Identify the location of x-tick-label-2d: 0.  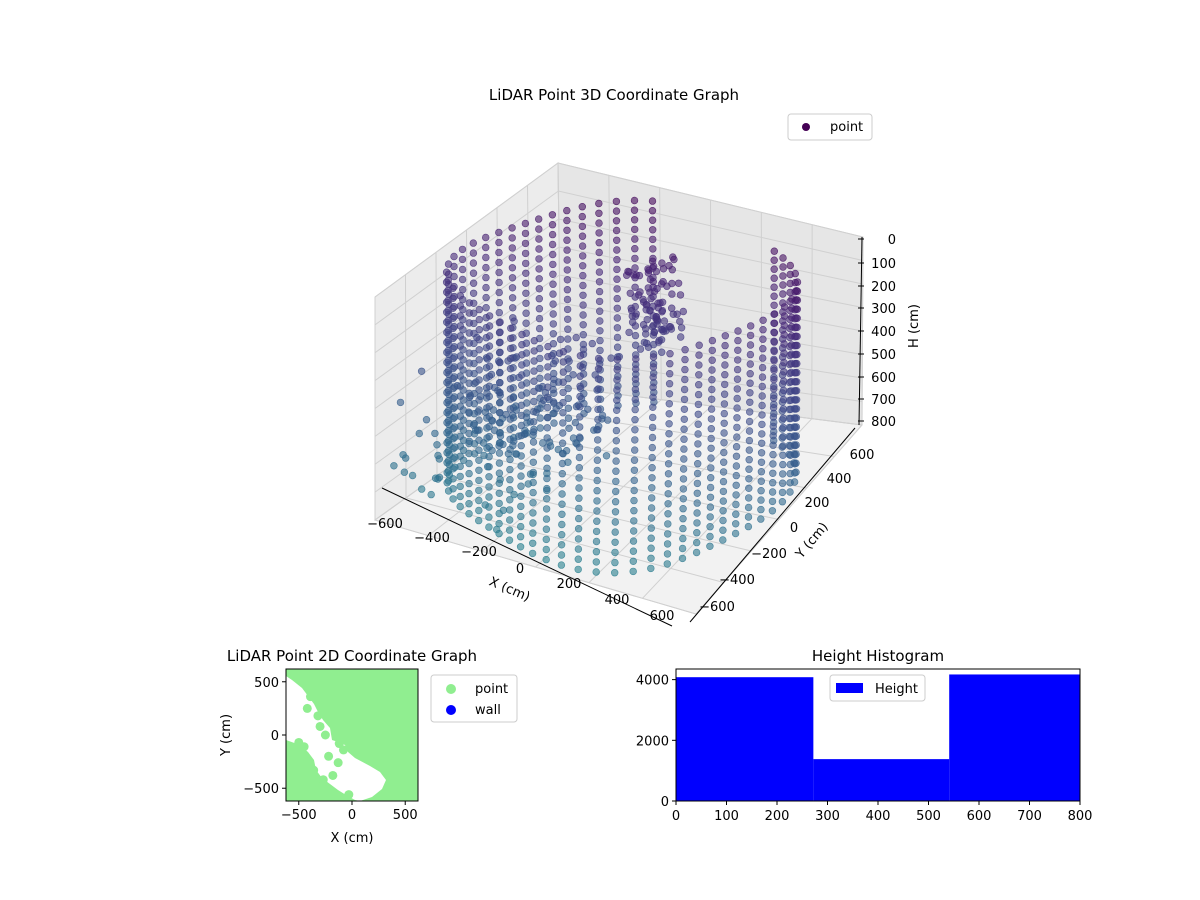
(352, 815).